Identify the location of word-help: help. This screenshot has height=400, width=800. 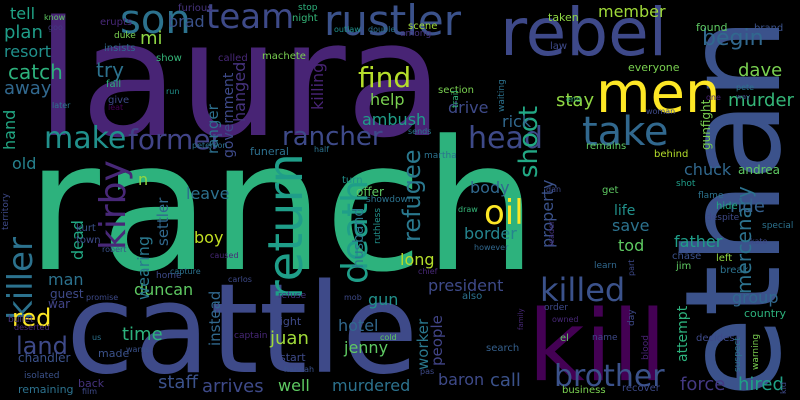
(387, 99).